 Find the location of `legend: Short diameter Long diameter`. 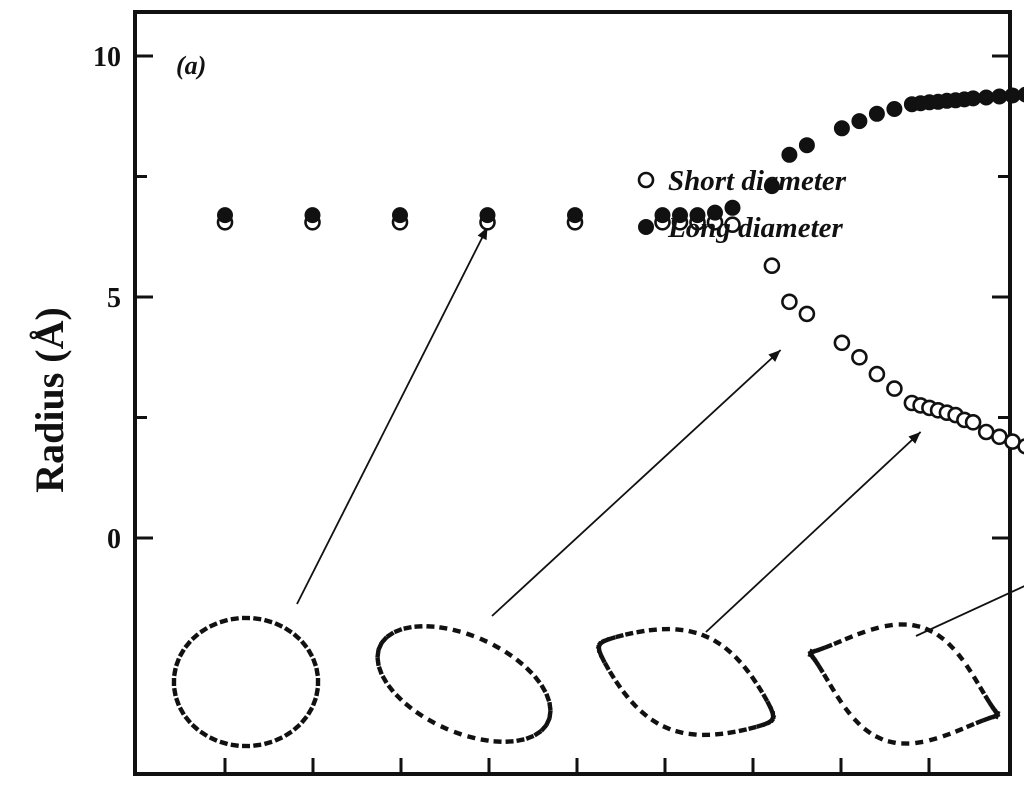

legend: Short diameter Long diameter is located at coordinates (742, 204).